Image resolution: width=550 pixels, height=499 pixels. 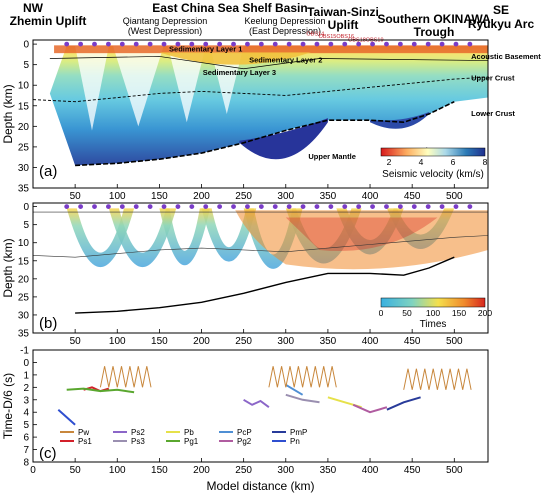 I want to click on y-tick-label: 6, so click(x=26, y=438).